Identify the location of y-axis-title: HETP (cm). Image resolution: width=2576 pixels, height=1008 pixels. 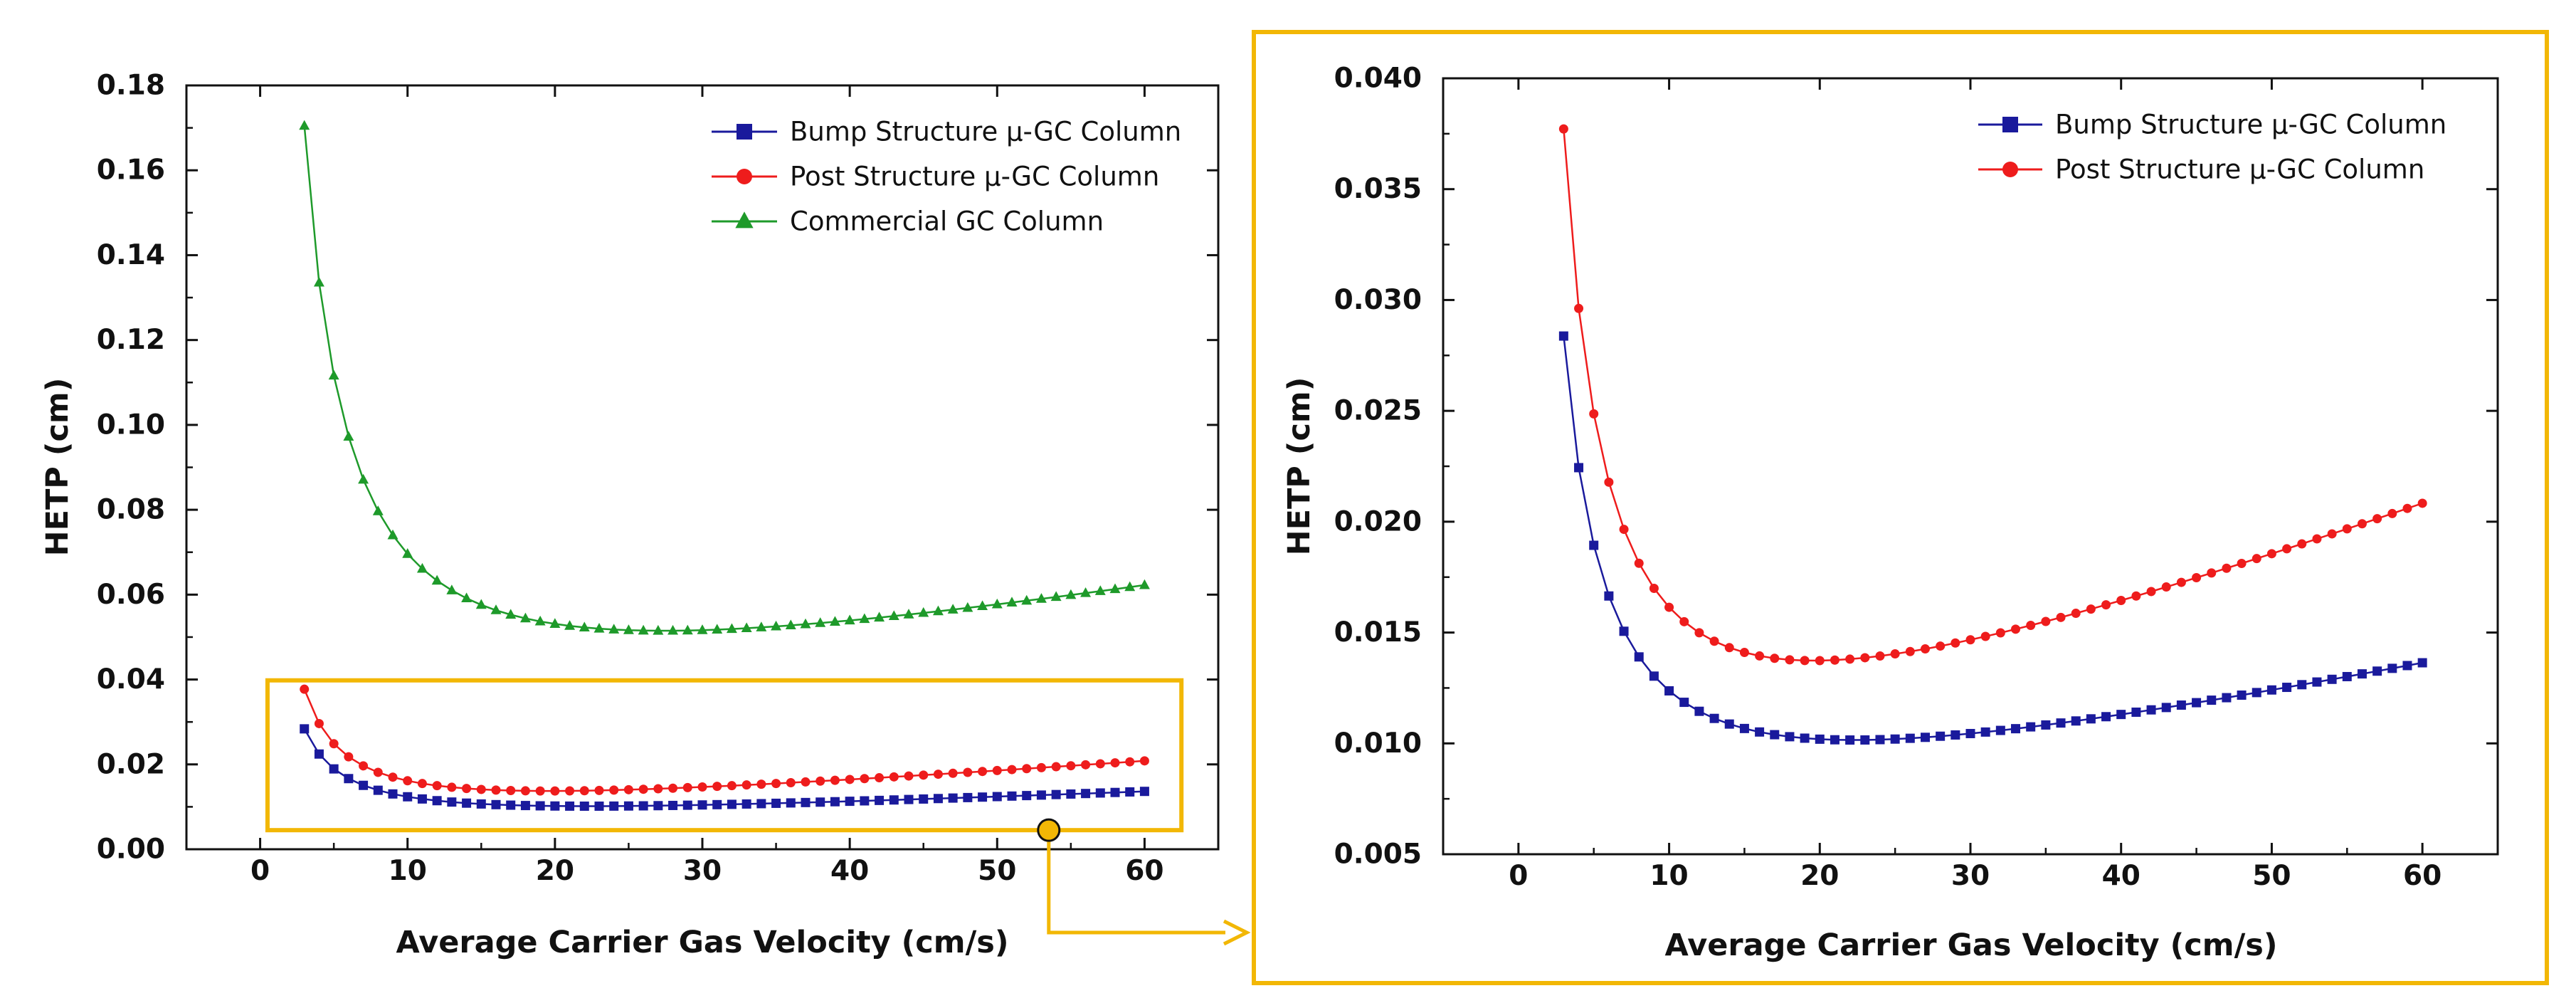
(58, 467).